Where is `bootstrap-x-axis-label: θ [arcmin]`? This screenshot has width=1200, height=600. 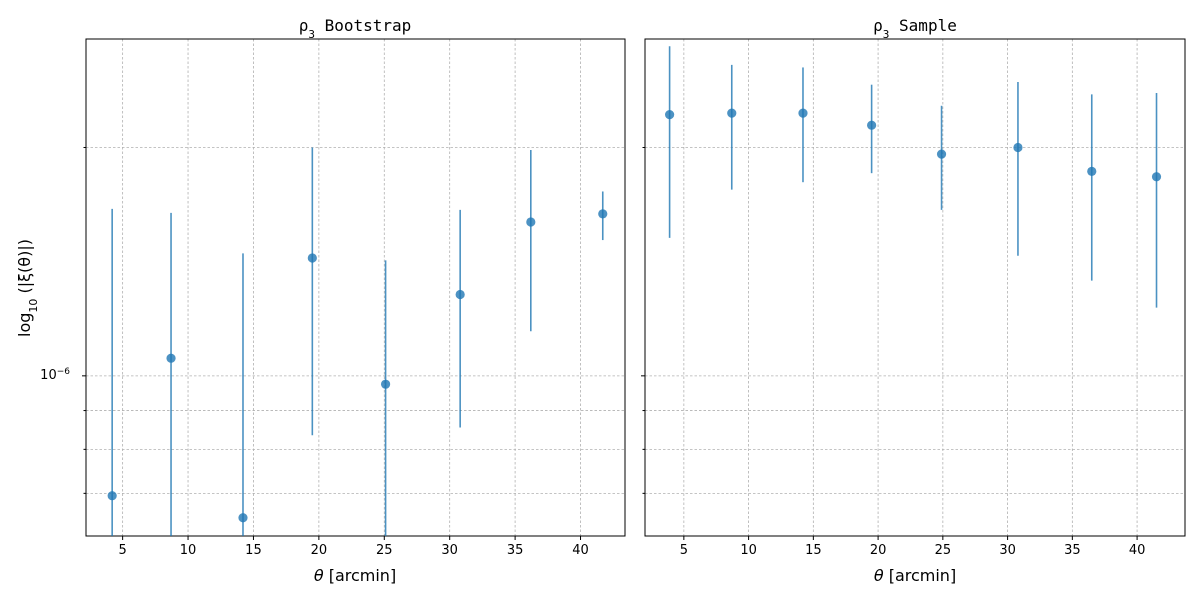
bootstrap-x-axis-label: θ [arcmin] is located at coordinates (355, 575).